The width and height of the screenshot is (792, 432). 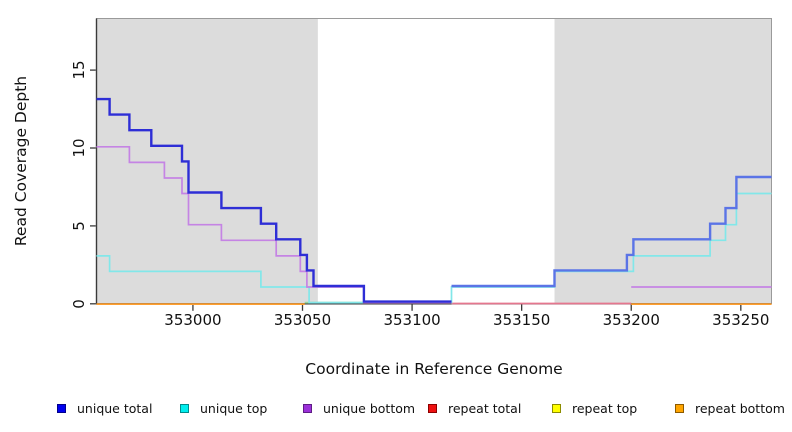 I want to click on legend-label: repeat total, so click(x=485, y=408).